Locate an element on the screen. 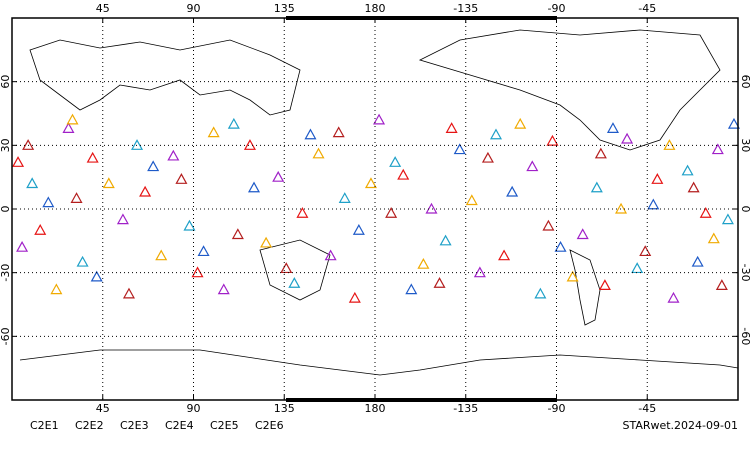 The width and height of the screenshot is (750, 450). footer: STARwet.2024-09-01 is located at coordinates (680, 425).